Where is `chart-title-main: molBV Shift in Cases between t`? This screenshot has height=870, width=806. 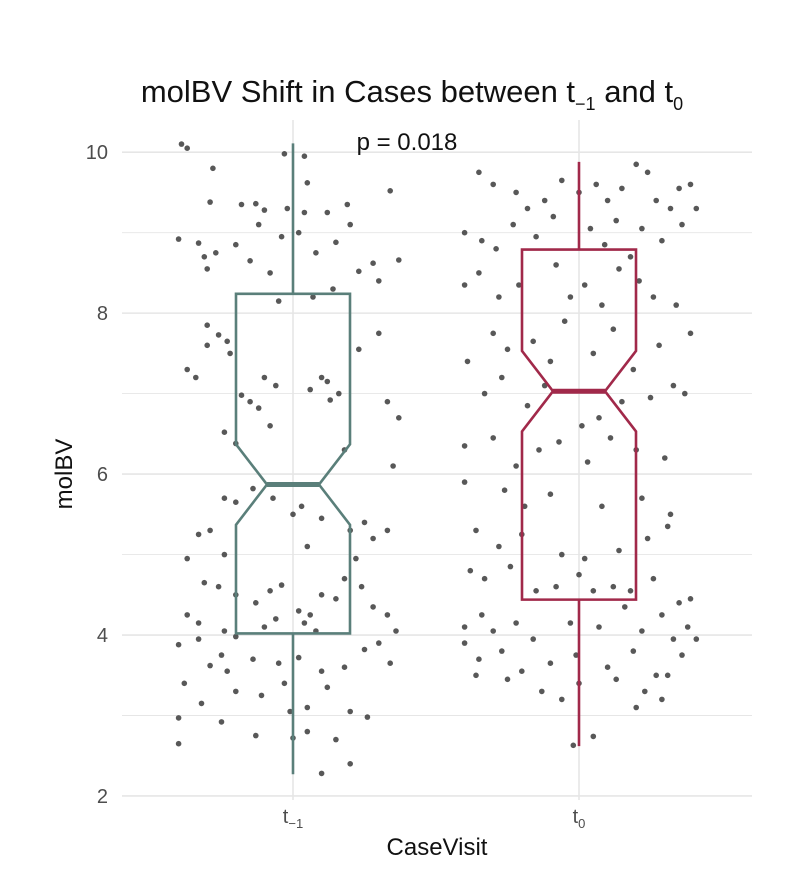
chart-title-main: molBV Shift in Cases between t is located at coordinates (358, 91).